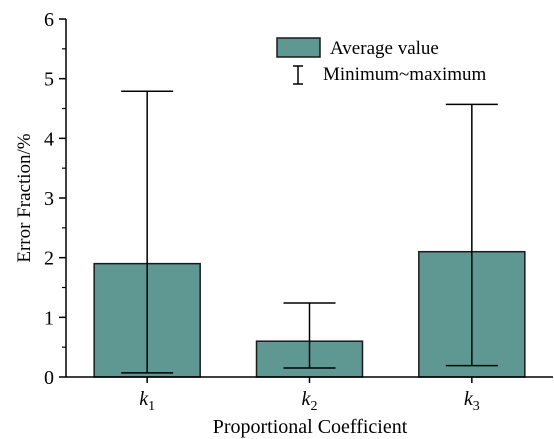 This screenshot has width=554, height=439. I want to click on y-tick-labels: 0 1 2 3 4 5 6, so click(49, 199).